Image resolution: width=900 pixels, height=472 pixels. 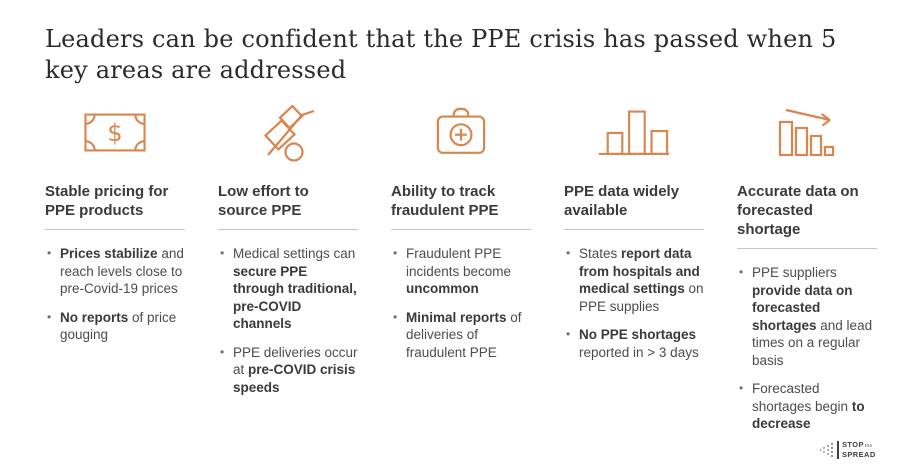 I want to click on column-heading: PPE data widely available, so click(x=634, y=206).